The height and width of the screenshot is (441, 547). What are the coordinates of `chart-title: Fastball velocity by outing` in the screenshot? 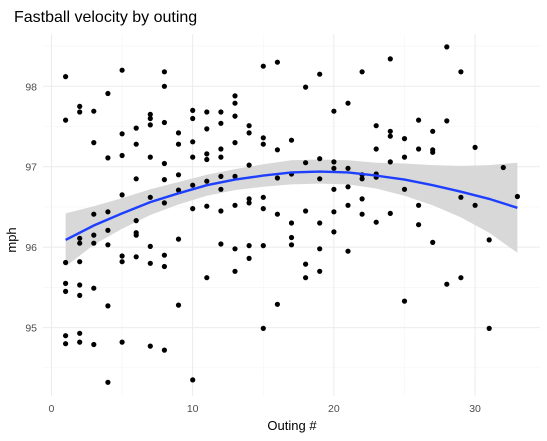 It's located at (105, 17).